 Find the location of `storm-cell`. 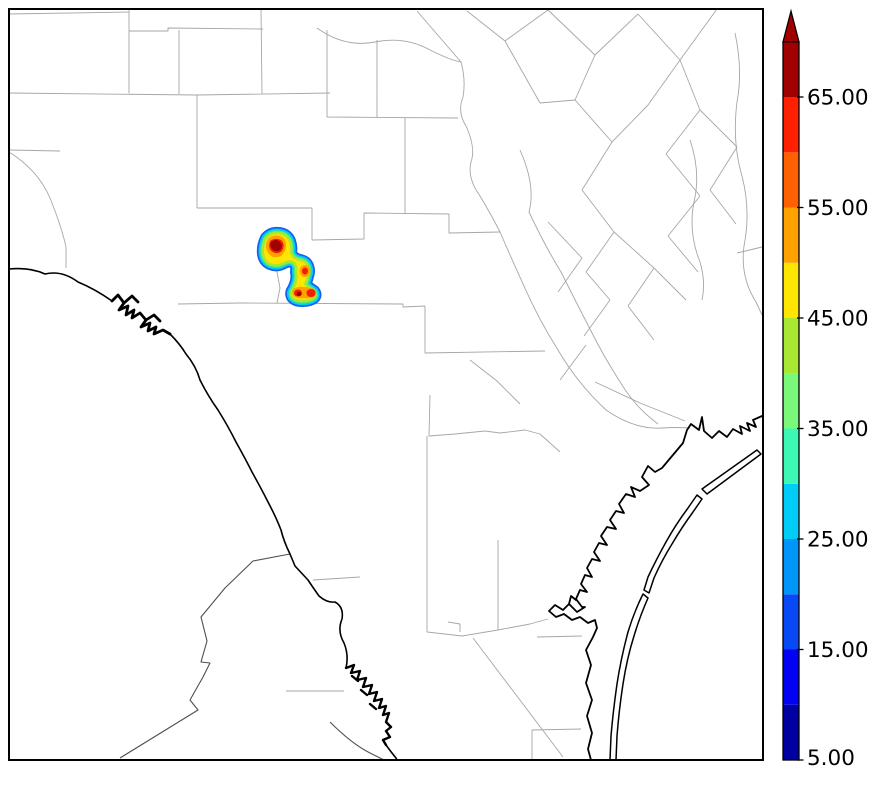

storm-cell is located at coordinates (289, 266).